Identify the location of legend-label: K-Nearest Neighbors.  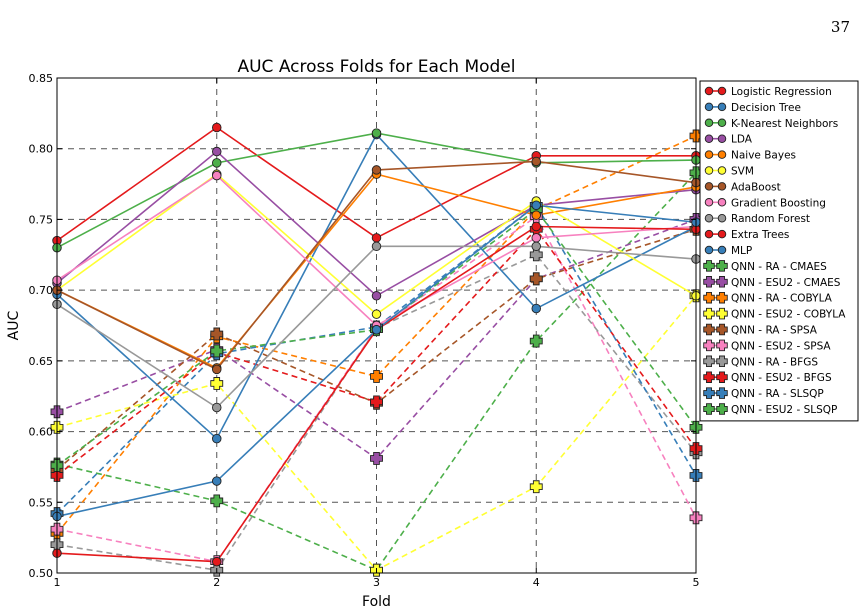
(784, 124).